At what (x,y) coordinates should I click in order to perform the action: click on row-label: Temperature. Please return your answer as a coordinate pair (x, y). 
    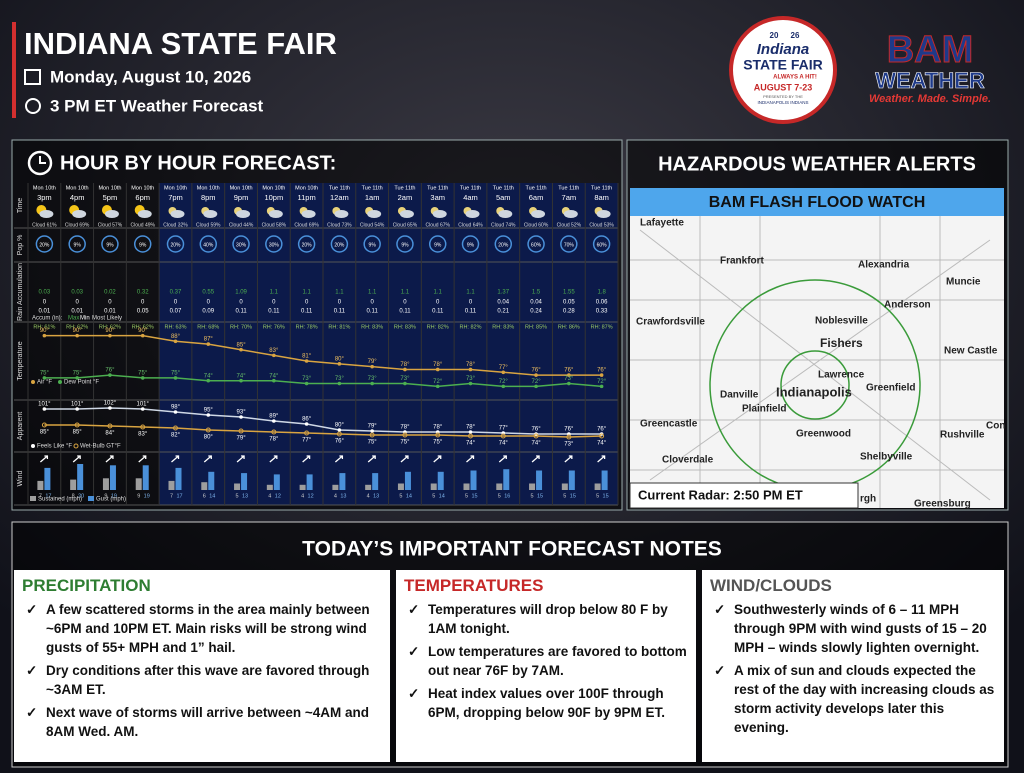
    Looking at the image, I should click on (20, 360).